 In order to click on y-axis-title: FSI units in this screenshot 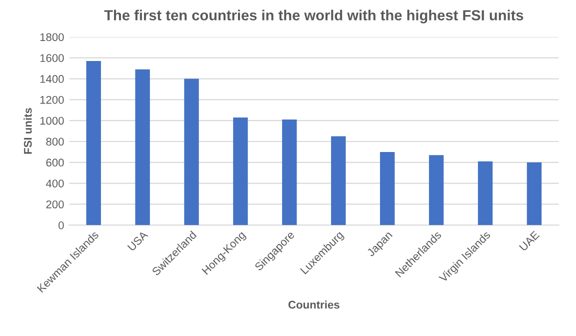, I will do `click(28, 131)`.